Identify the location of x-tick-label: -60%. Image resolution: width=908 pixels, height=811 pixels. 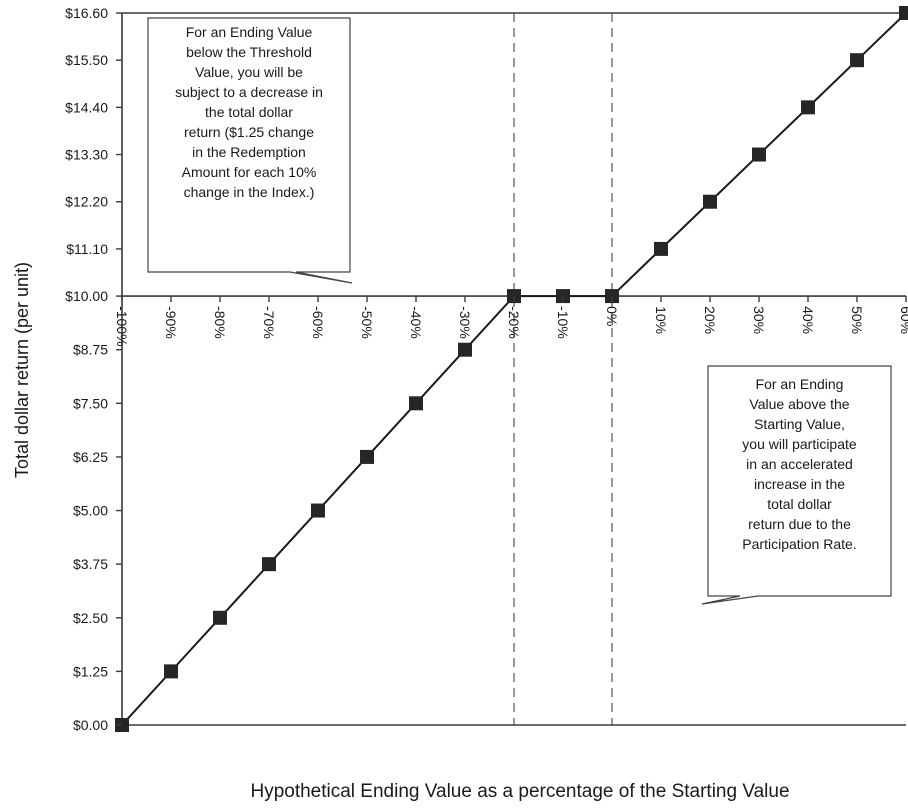
(318, 322).